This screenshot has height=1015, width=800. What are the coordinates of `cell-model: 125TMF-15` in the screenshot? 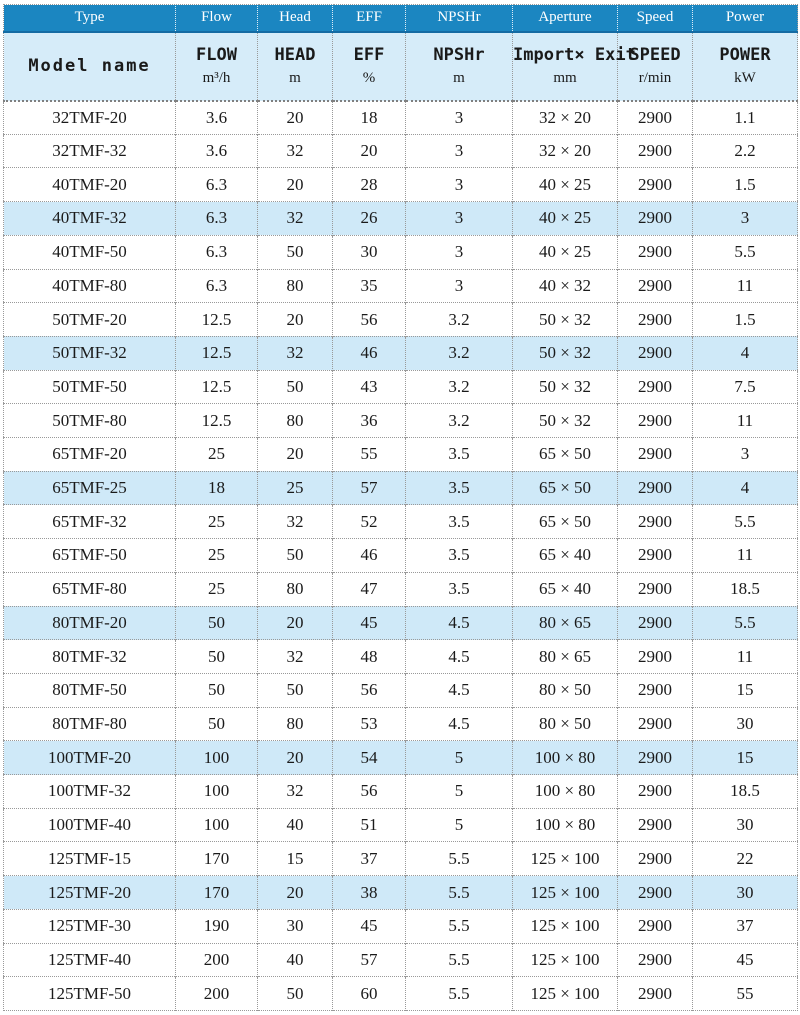 It's located at (89, 858).